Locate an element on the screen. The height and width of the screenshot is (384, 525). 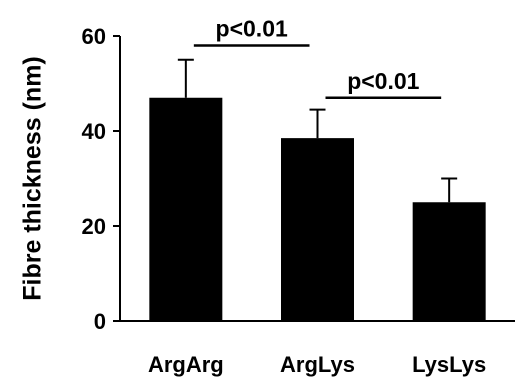
x-tick-label: ArgLys is located at coordinates (317, 364).